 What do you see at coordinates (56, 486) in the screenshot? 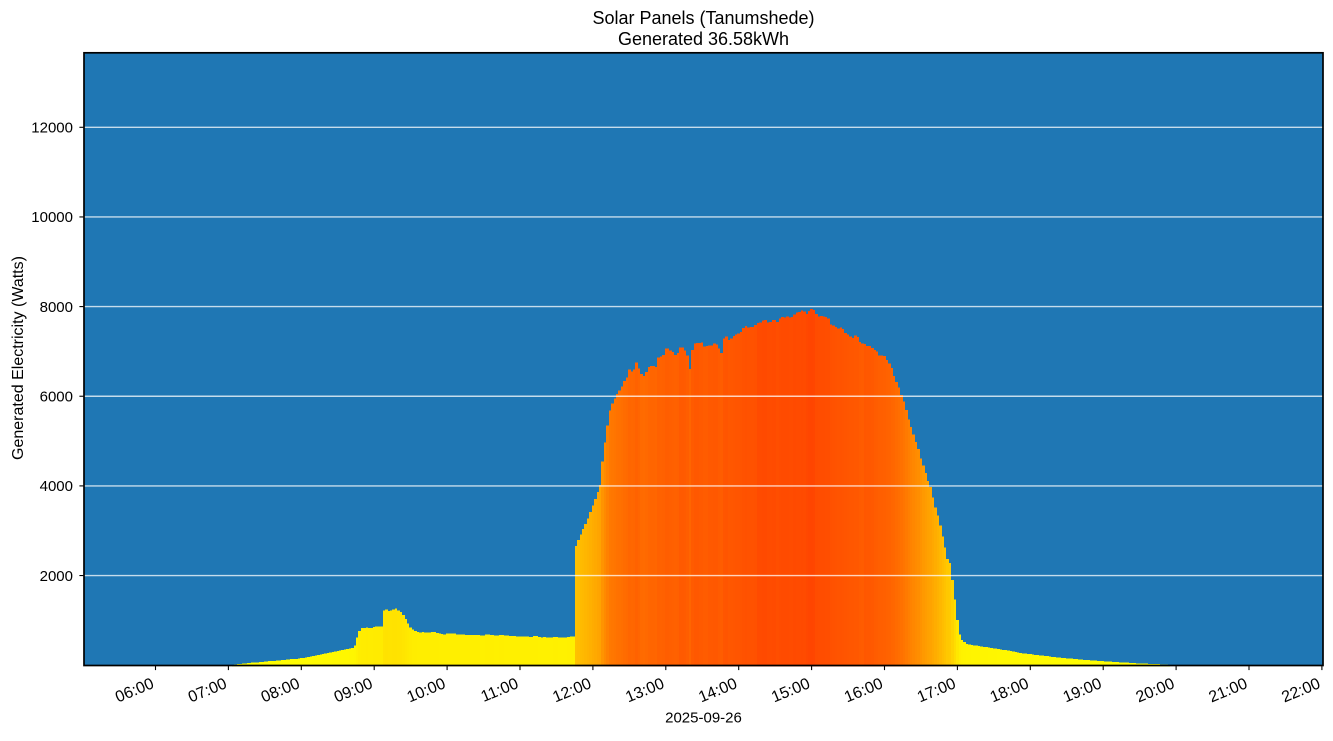
I see `svg-text: 4000` at bounding box center [56, 486].